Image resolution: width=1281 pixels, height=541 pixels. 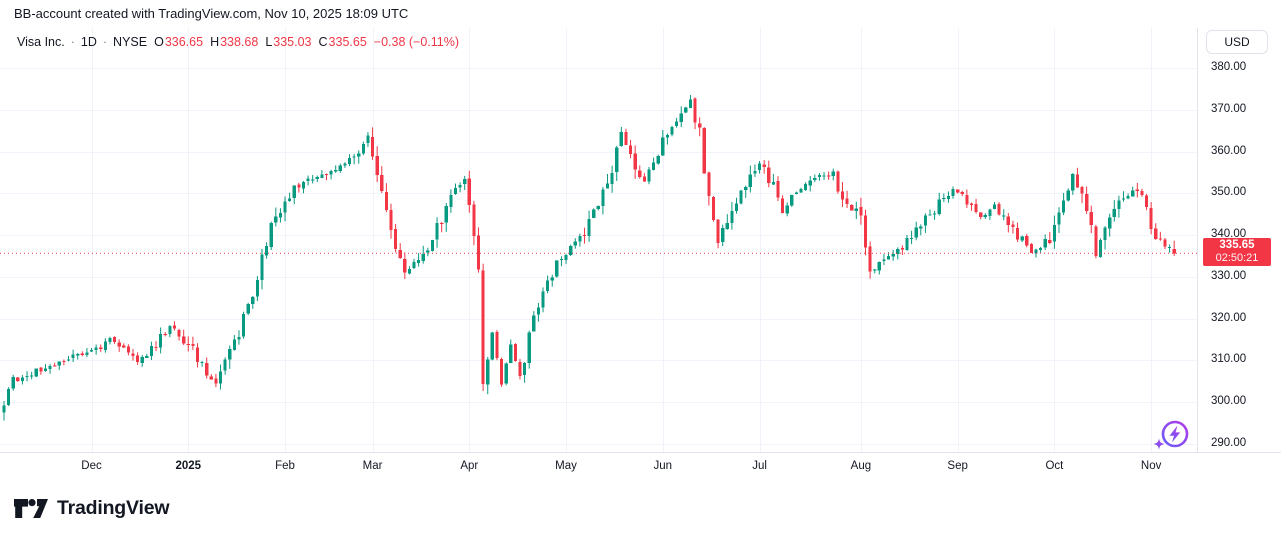 What do you see at coordinates (759, 466) in the screenshot?
I see `time-axis-label: Jul` at bounding box center [759, 466].